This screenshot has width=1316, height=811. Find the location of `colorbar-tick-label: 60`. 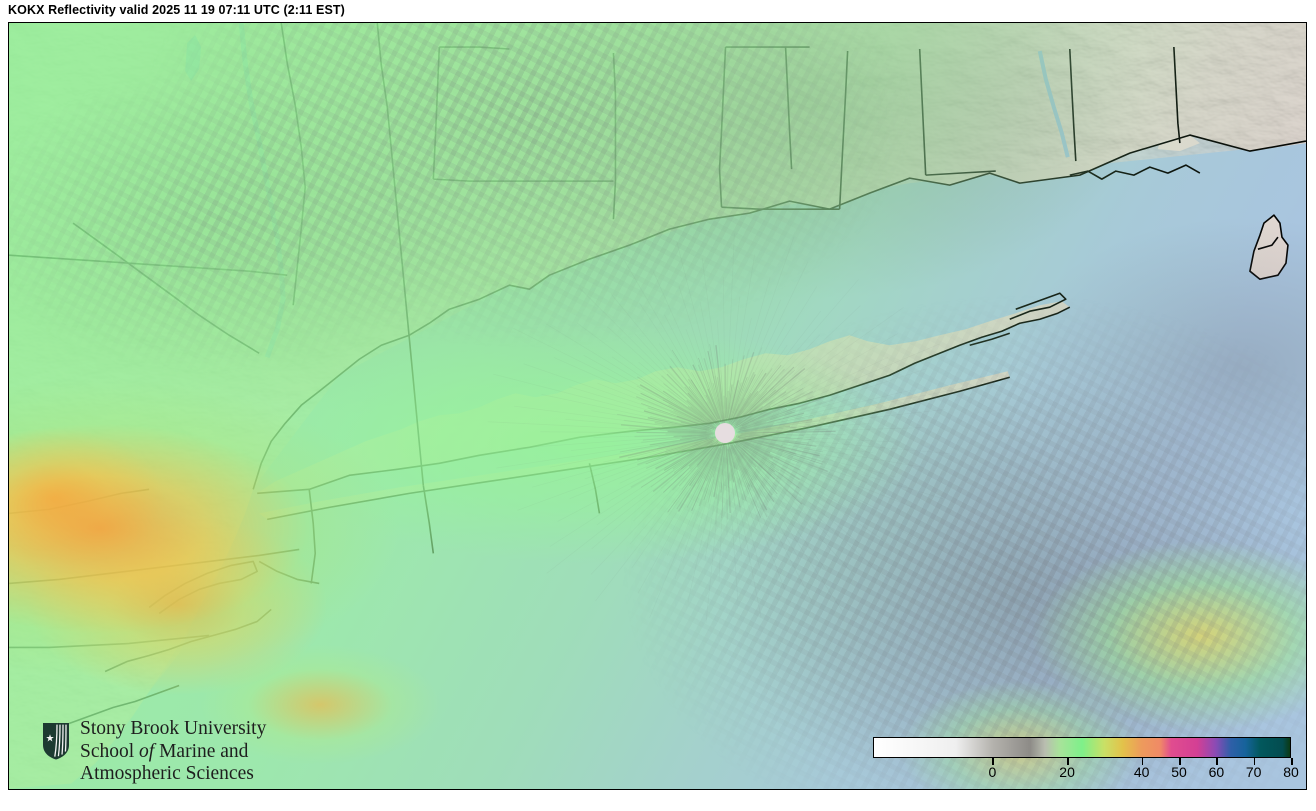

colorbar-tick-label: 60 is located at coordinates (1216, 772).